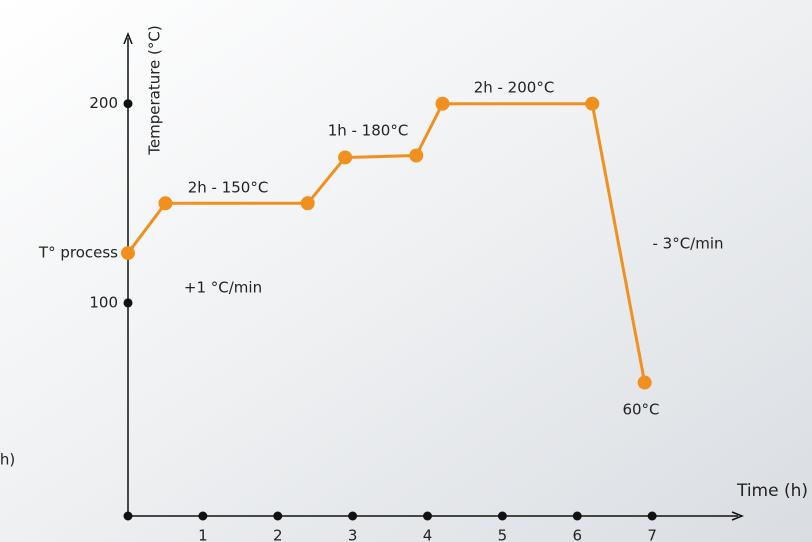 The width and height of the screenshot is (812, 542). What do you see at coordinates (652, 534) in the screenshot?
I see `x-tick-label: 7` at bounding box center [652, 534].